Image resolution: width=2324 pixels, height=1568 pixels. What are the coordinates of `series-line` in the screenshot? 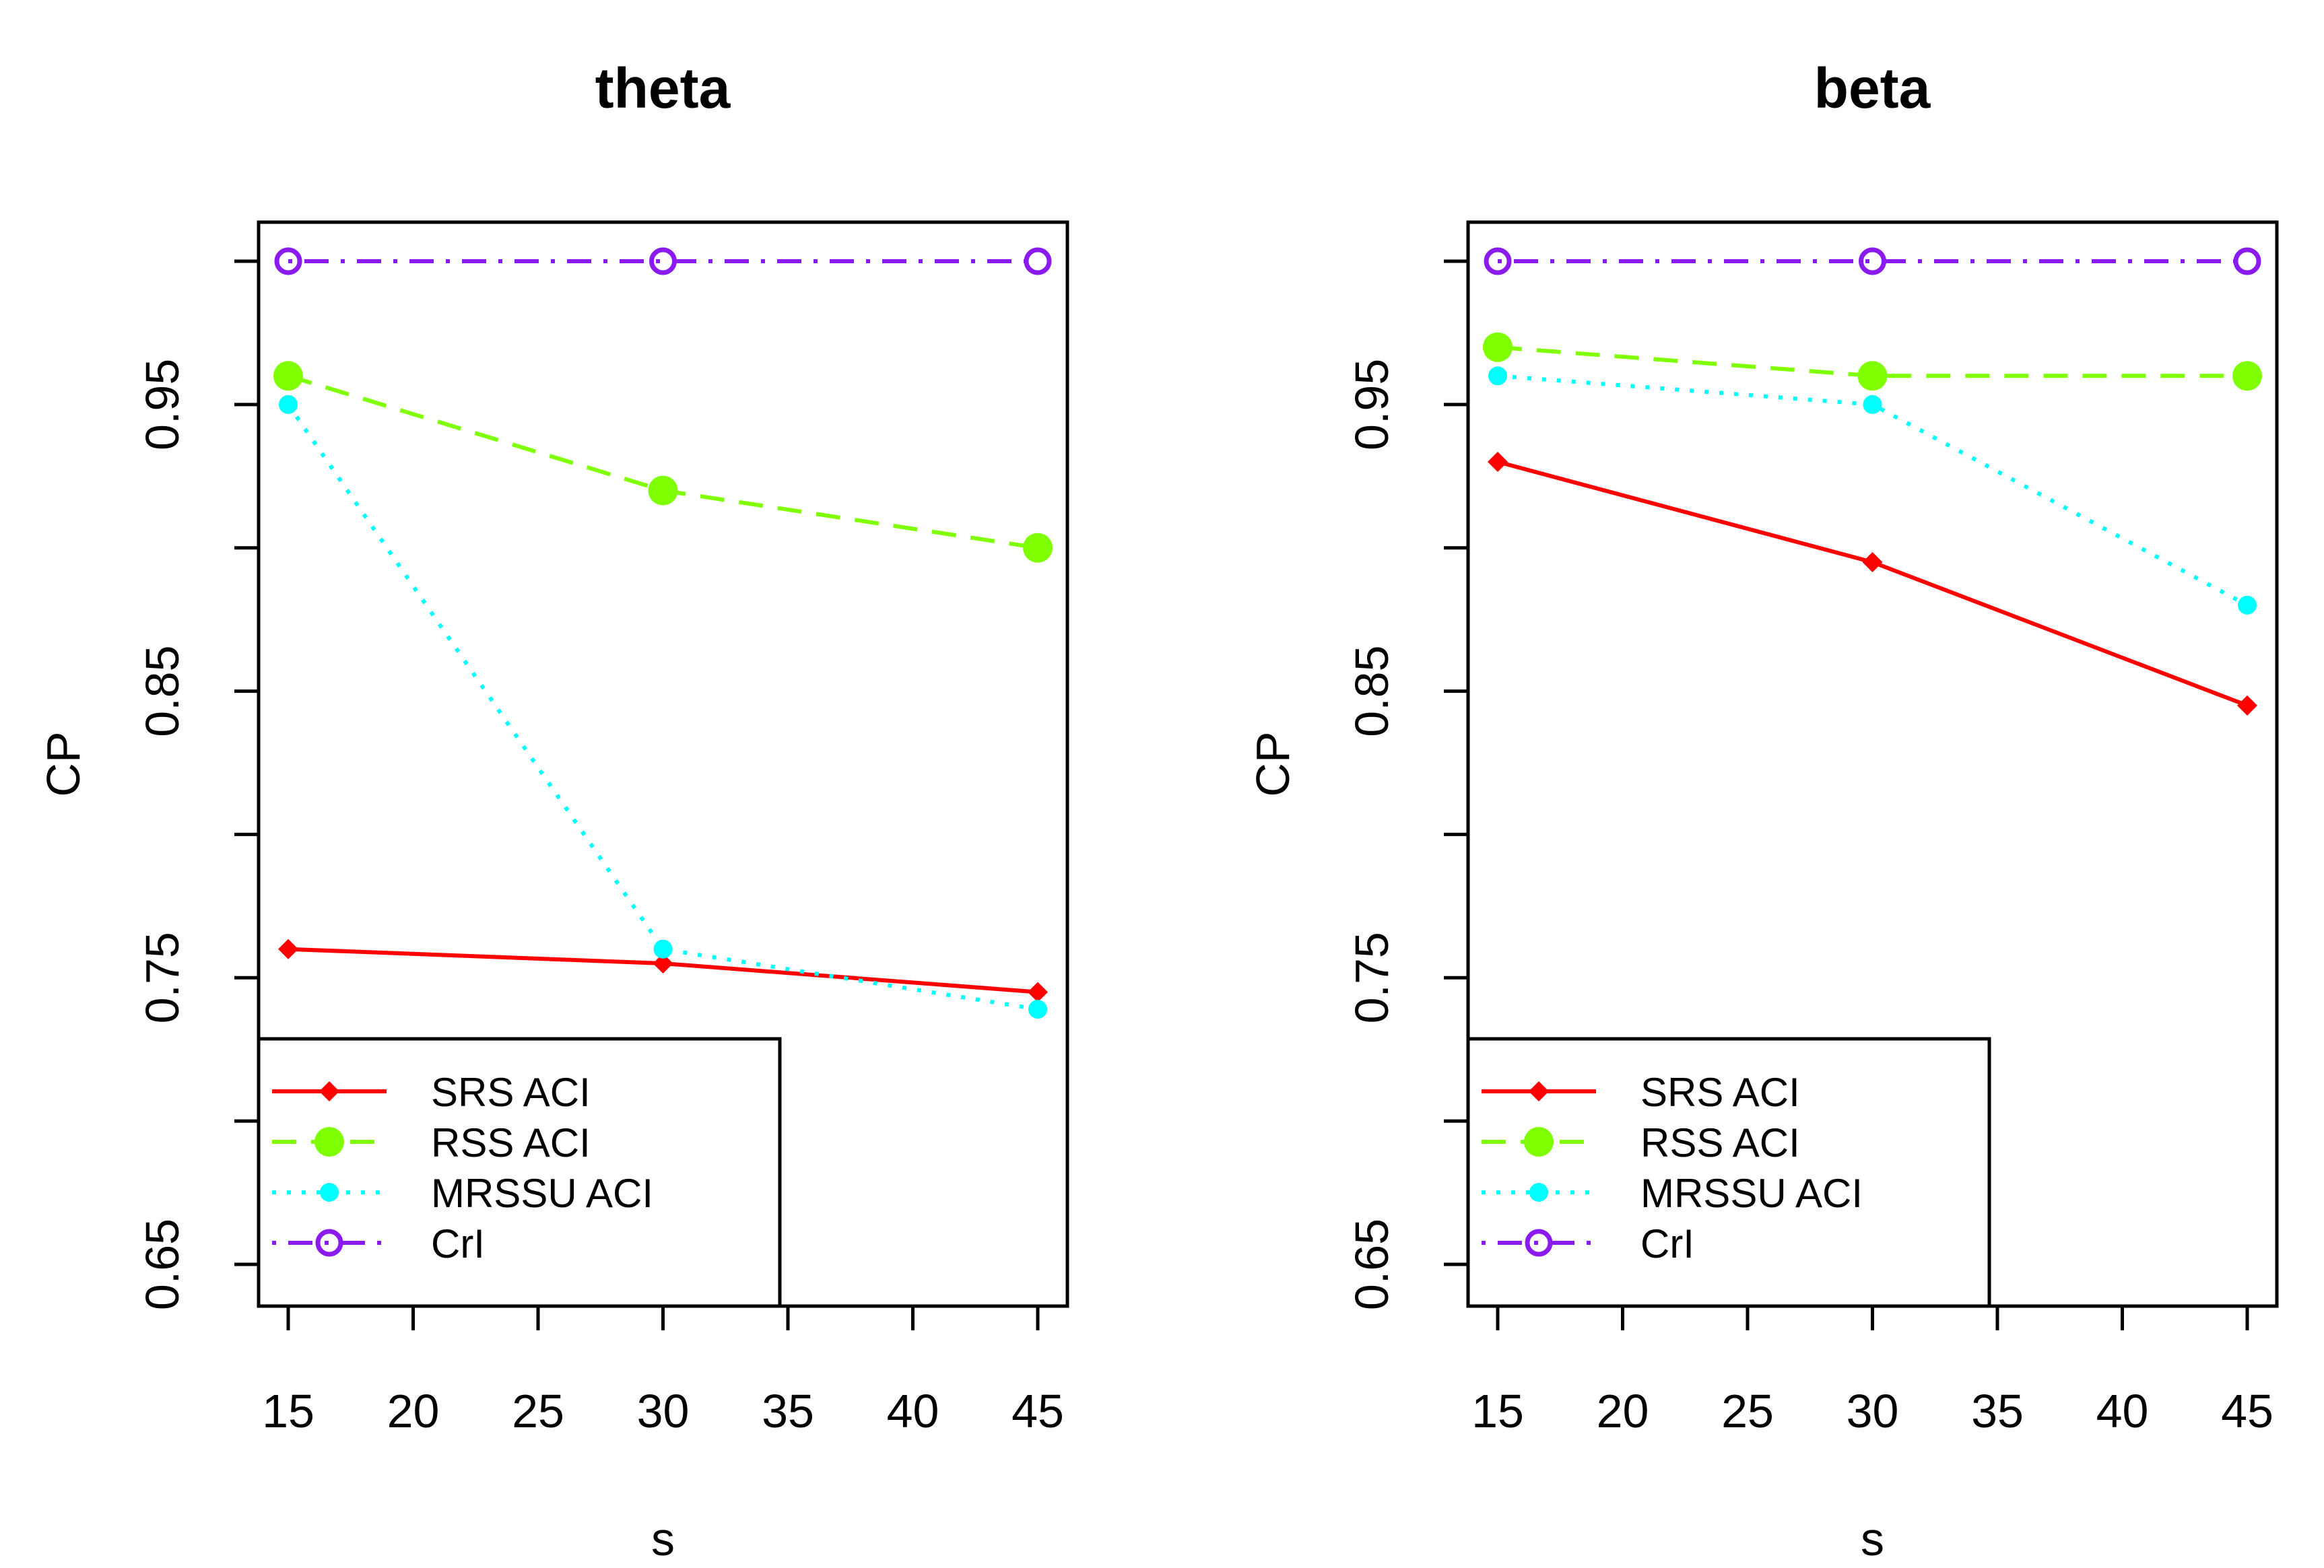 It's located at (1872, 361).